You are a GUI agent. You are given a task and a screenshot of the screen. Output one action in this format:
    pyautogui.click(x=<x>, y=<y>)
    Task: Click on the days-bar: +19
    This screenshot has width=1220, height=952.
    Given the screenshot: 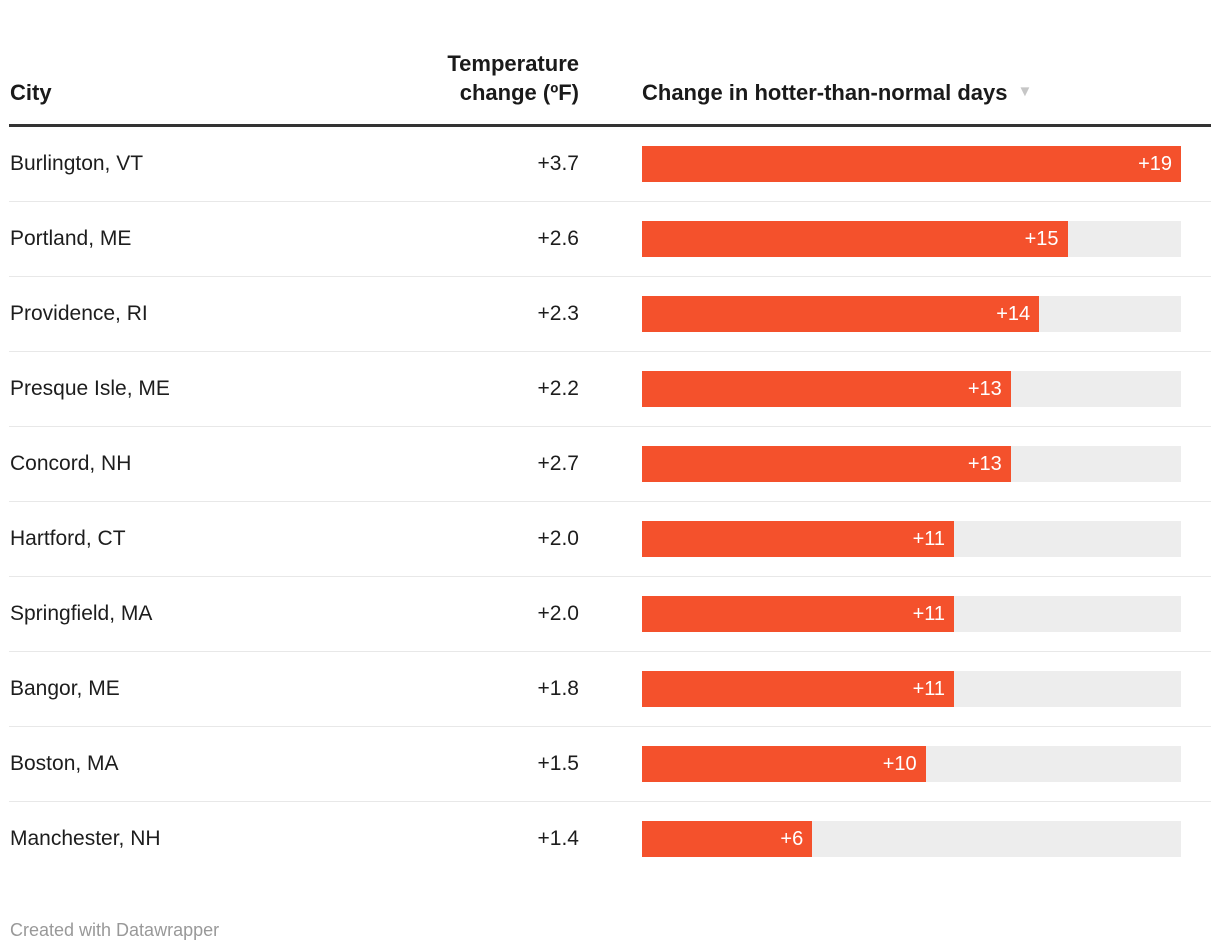 What is the action you would take?
    pyautogui.click(x=911, y=164)
    